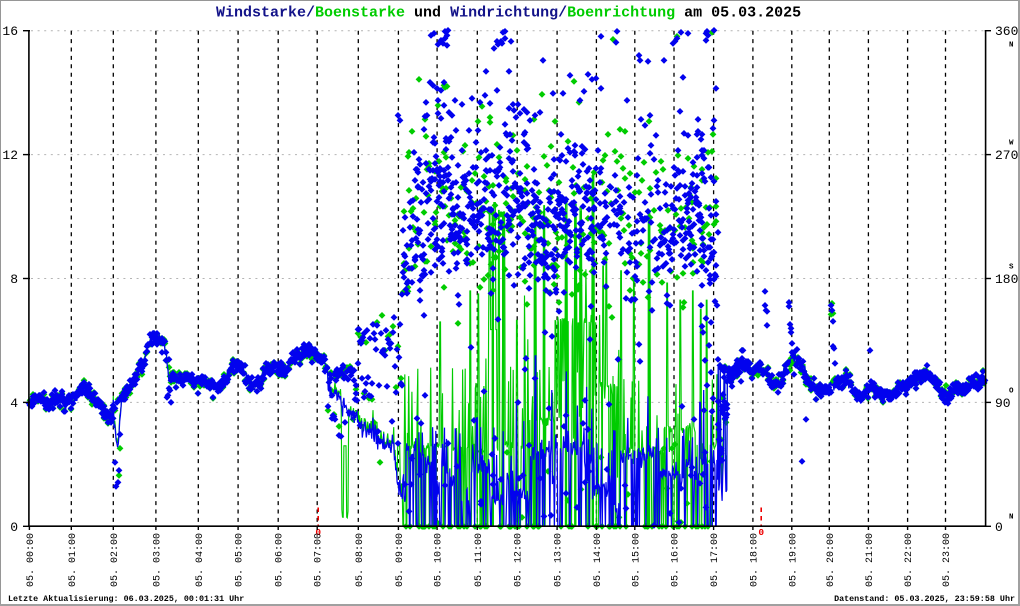 The width and height of the screenshot is (1020, 606). What do you see at coordinates (31, 560) in the screenshot?
I see `svg-text: 05. 00:00` at bounding box center [31, 560].